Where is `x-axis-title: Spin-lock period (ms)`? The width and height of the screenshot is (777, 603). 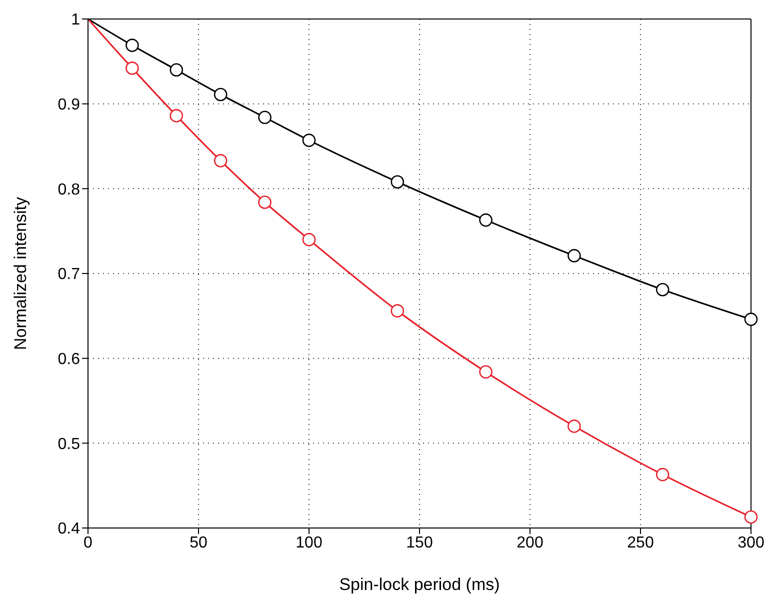
x-axis-title: Spin-lock period (ms) is located at coordinates (419, 584).